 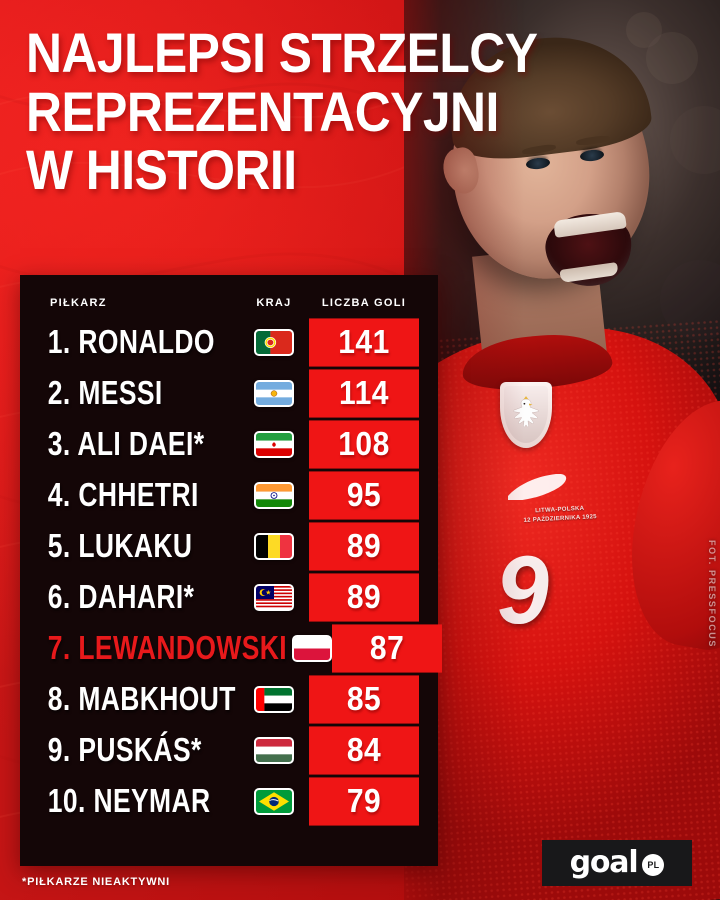 I want to click on footnote: *PIŁKARZE NIEAKTYWNI, so click(x=96, y=882).